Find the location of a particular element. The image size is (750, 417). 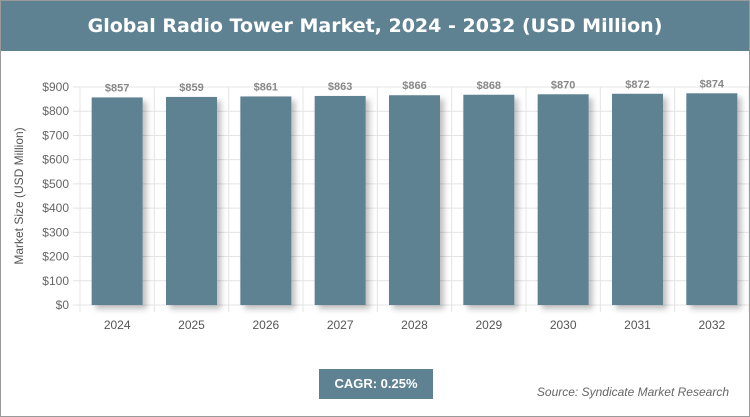

x-tick-label: 2030 is located at coordinates (563, 325).